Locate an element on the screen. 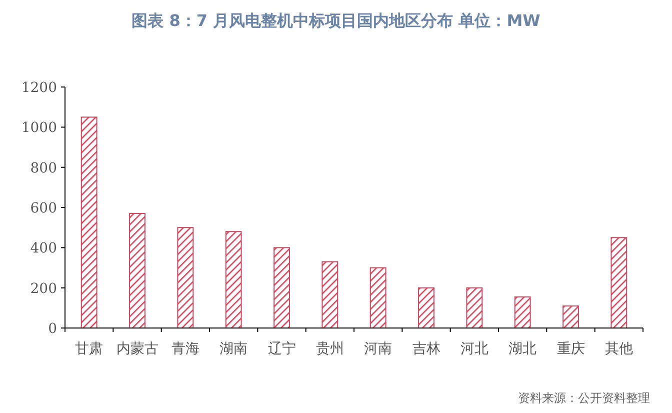 Image resolution: width=672 pixels, height=413 pixels. y-tick-label: 1000 is located at coordinates (39, 128).